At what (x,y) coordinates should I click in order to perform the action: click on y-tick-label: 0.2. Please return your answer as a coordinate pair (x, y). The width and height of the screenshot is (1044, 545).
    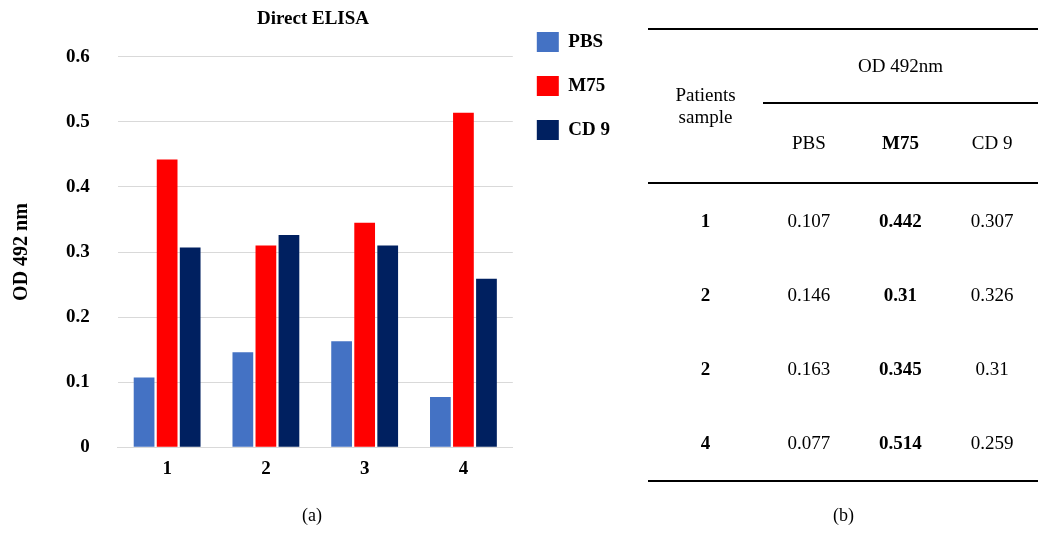
    Looking at the image, I should click on (78, 315).